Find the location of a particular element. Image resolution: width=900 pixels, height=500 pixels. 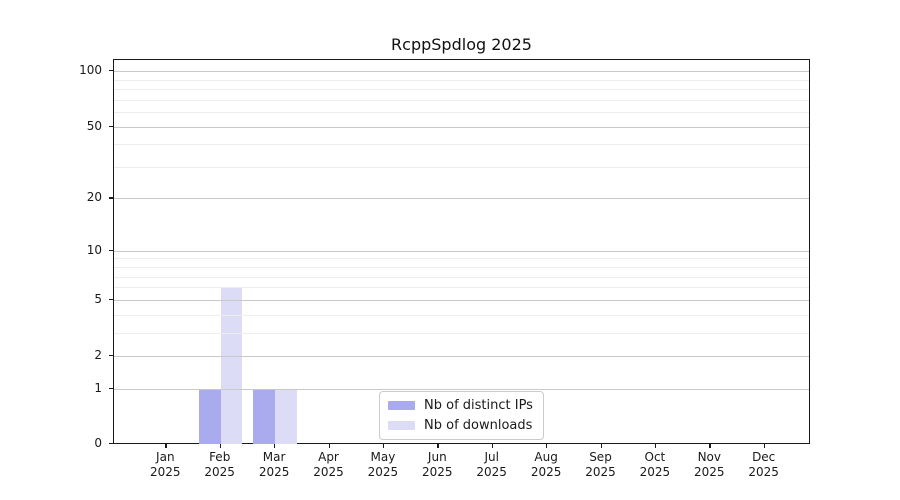

bar-feb-distinct-ips is located at coordinates (209, 416).